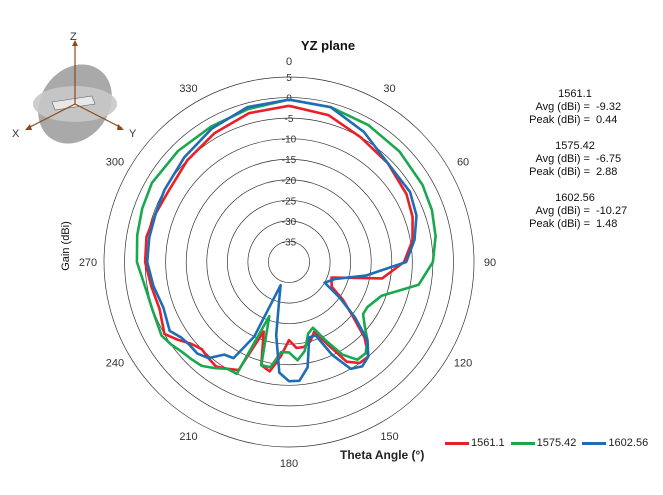 This screenshot has width=663, height=495. What do you see at coordinates (490, 263) in the screenshot?
I see `angle-tick-label: 90` at bounding box center [490, 263].